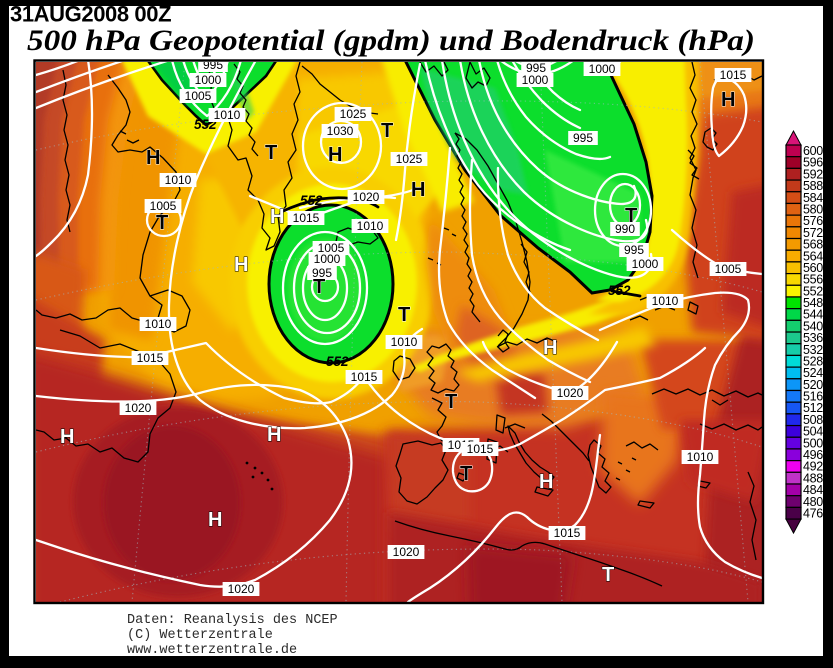  What do you see at coordinates (232, 620) in the screenshot?
I see `svg-text: Daten: Reanalysis des NCEP` at bounding box center [232, 620].